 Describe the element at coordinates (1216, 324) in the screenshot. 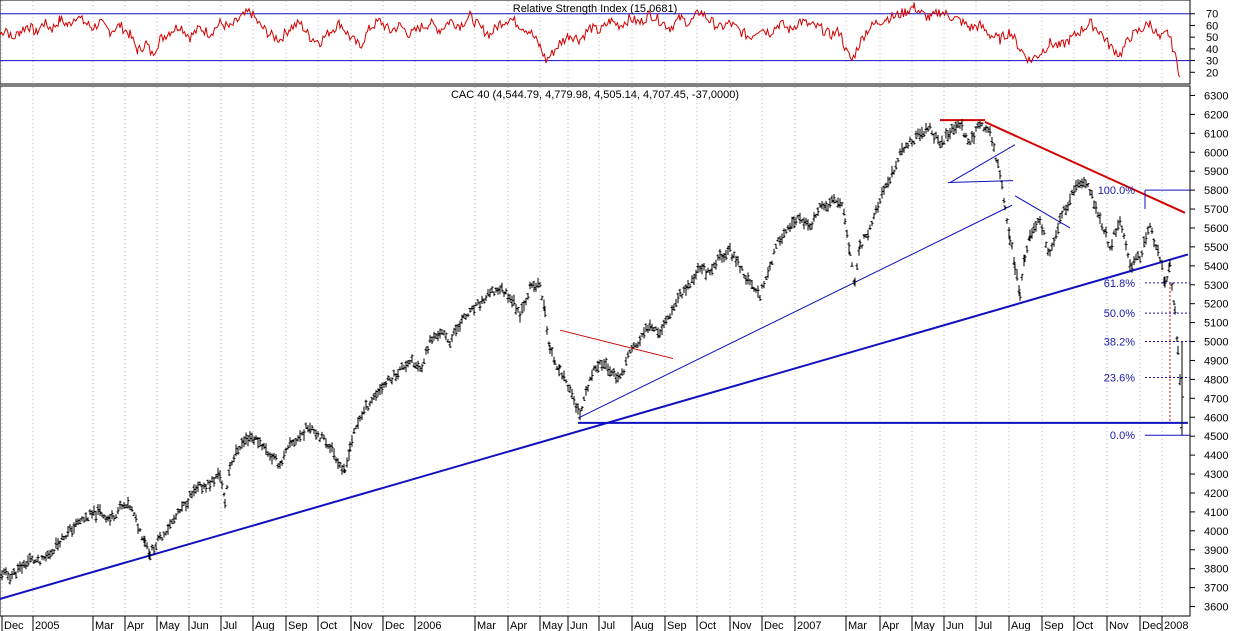

I see `price-y-tick-label: 5100` at that location.